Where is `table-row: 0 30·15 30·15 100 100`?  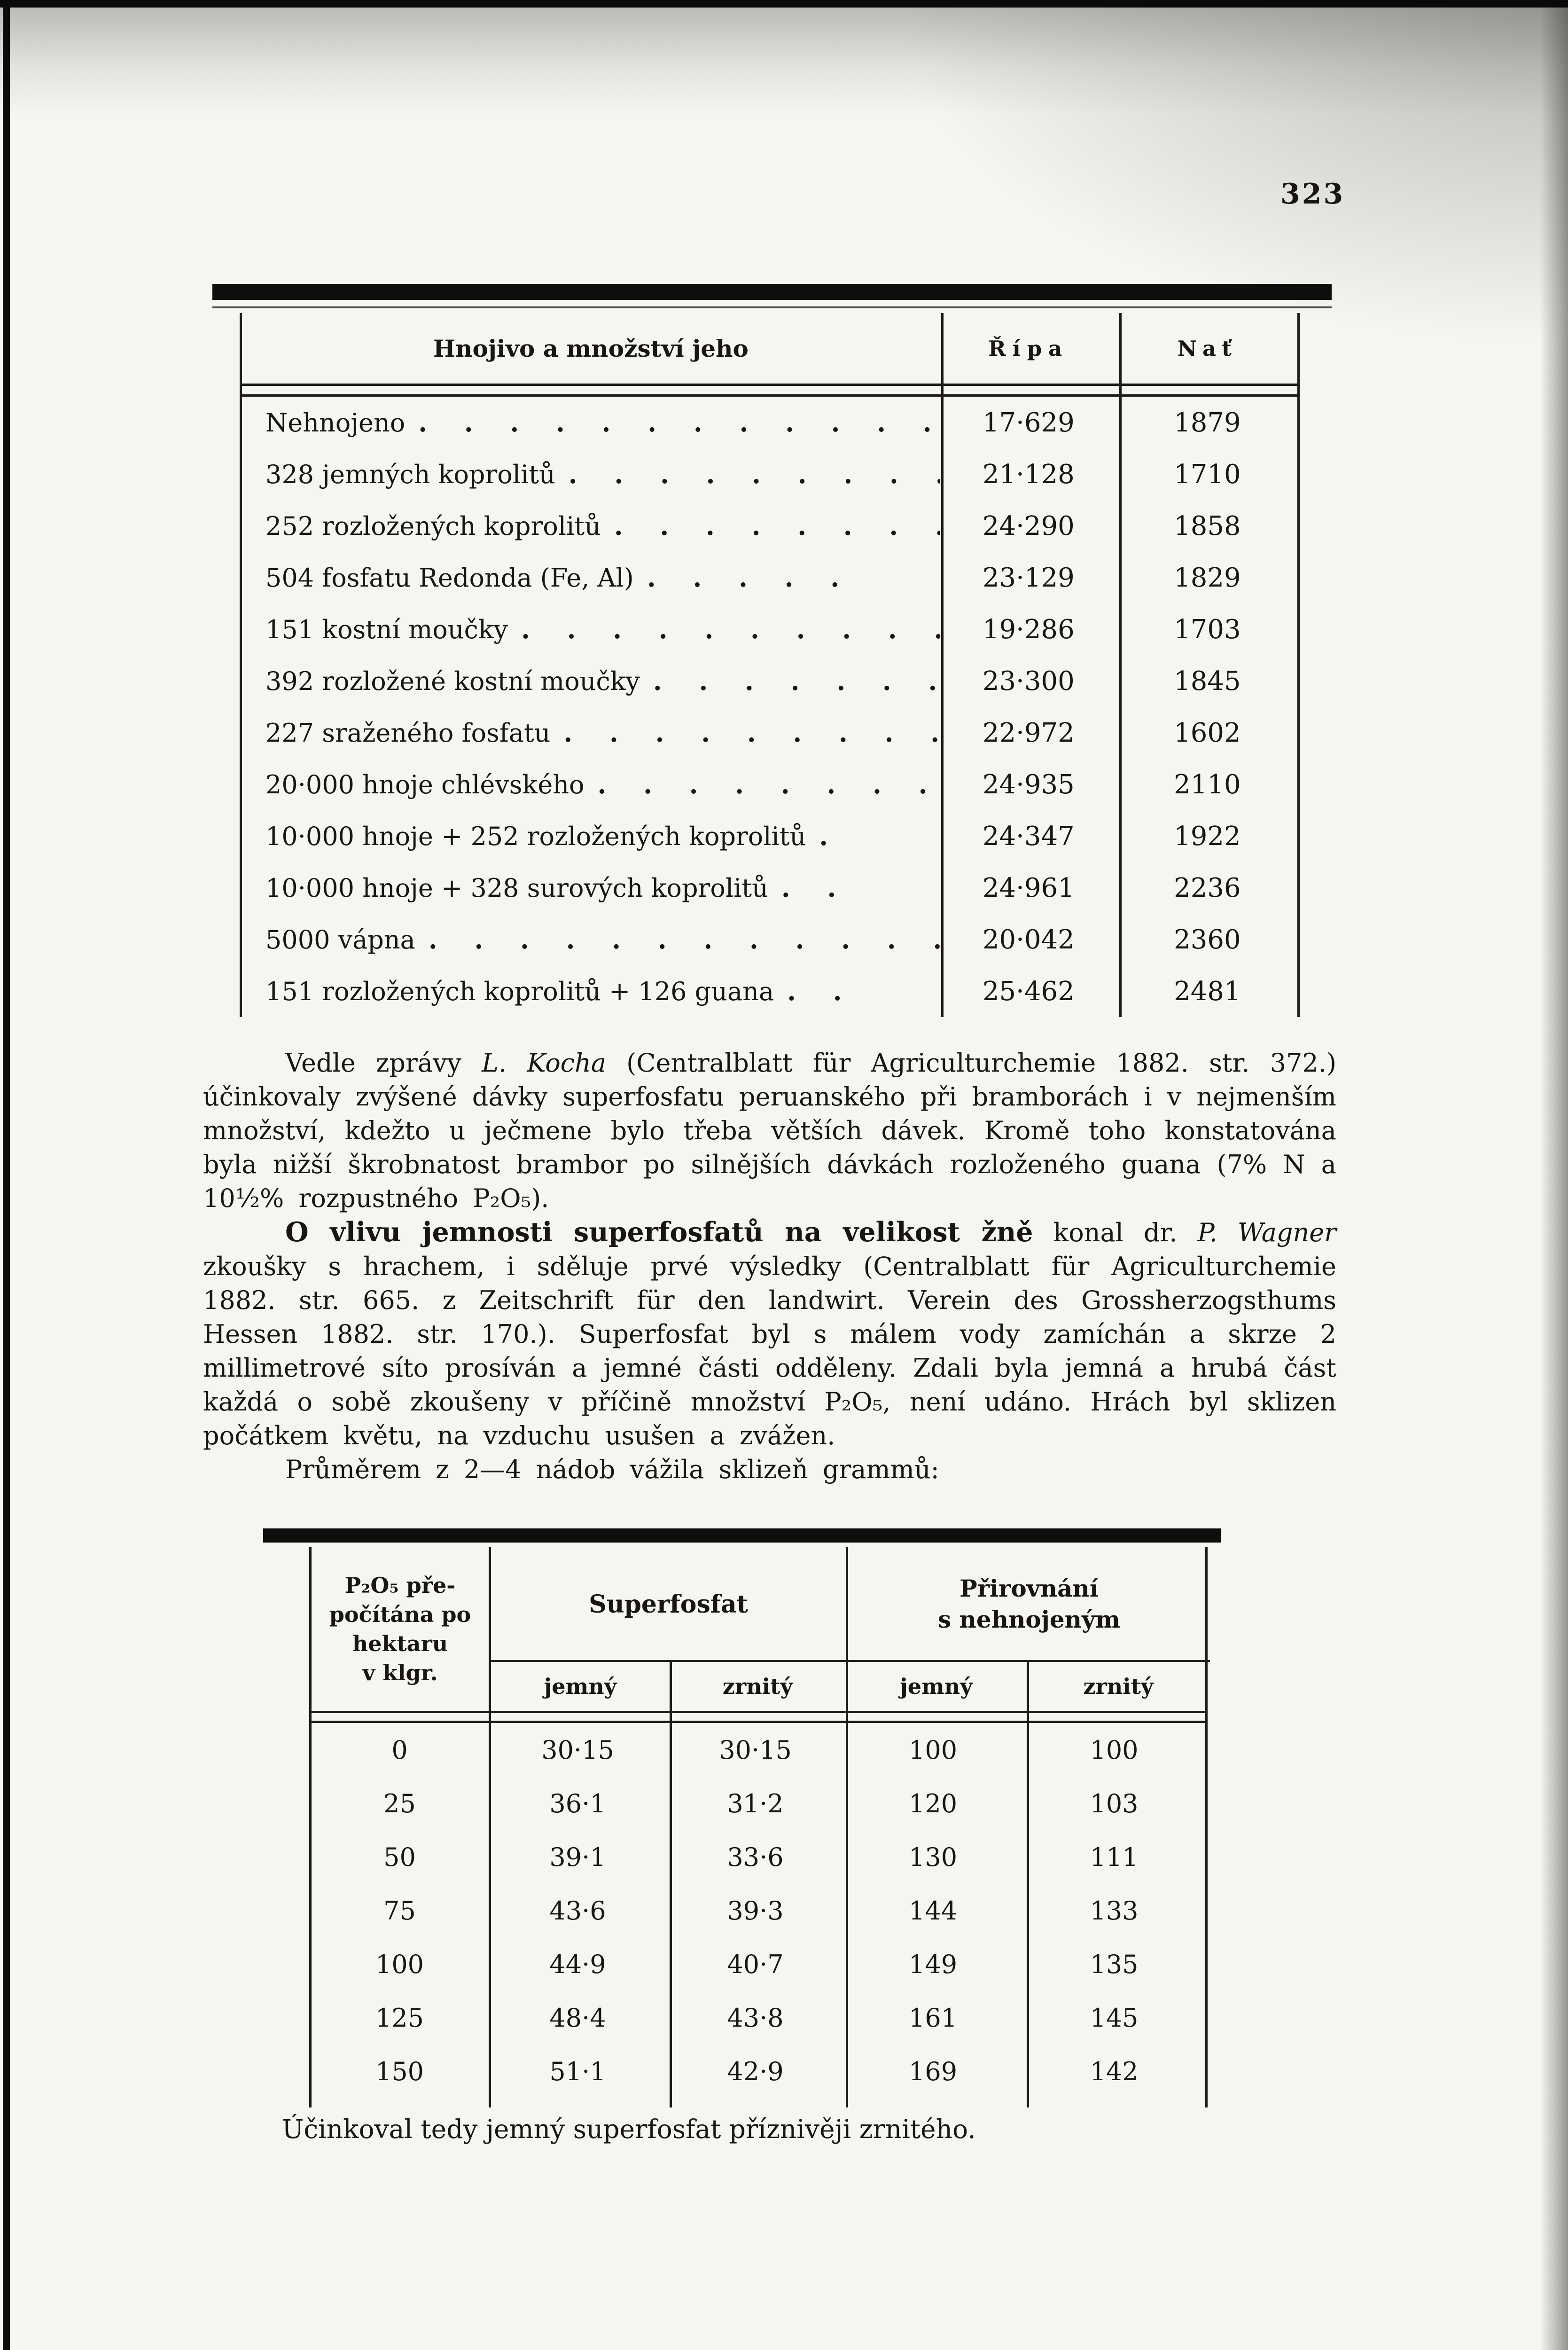
table-row: 0 30·15 30·15 100 100 is located at coordinates (758, 1750).